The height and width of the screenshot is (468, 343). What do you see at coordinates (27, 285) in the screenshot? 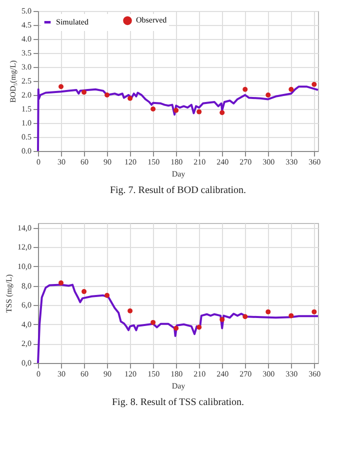
I see `y-tick-label: 8,0` at bounding box center [27, 285].